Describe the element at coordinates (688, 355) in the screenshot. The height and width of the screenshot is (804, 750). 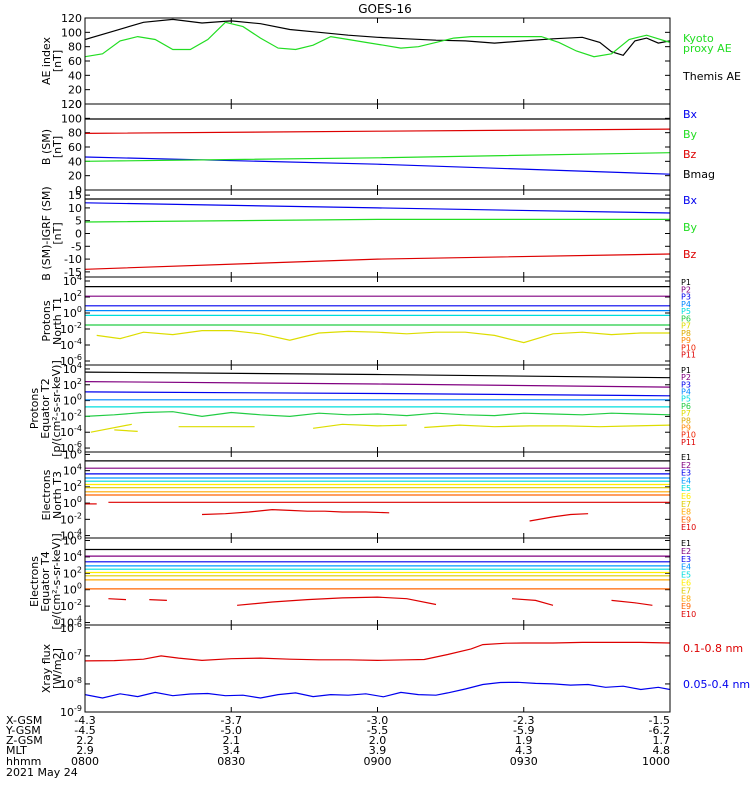
I see `legend-item: P11` at that location.